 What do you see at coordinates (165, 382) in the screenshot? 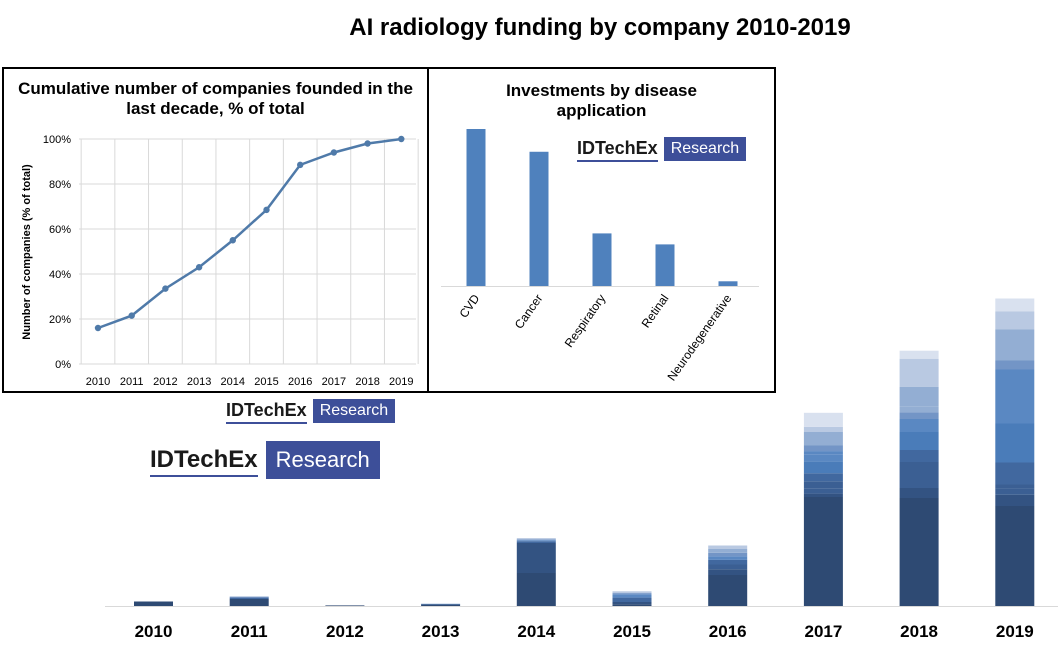
I see `x-tick-label: 2012` at bounding box center [165, 382].